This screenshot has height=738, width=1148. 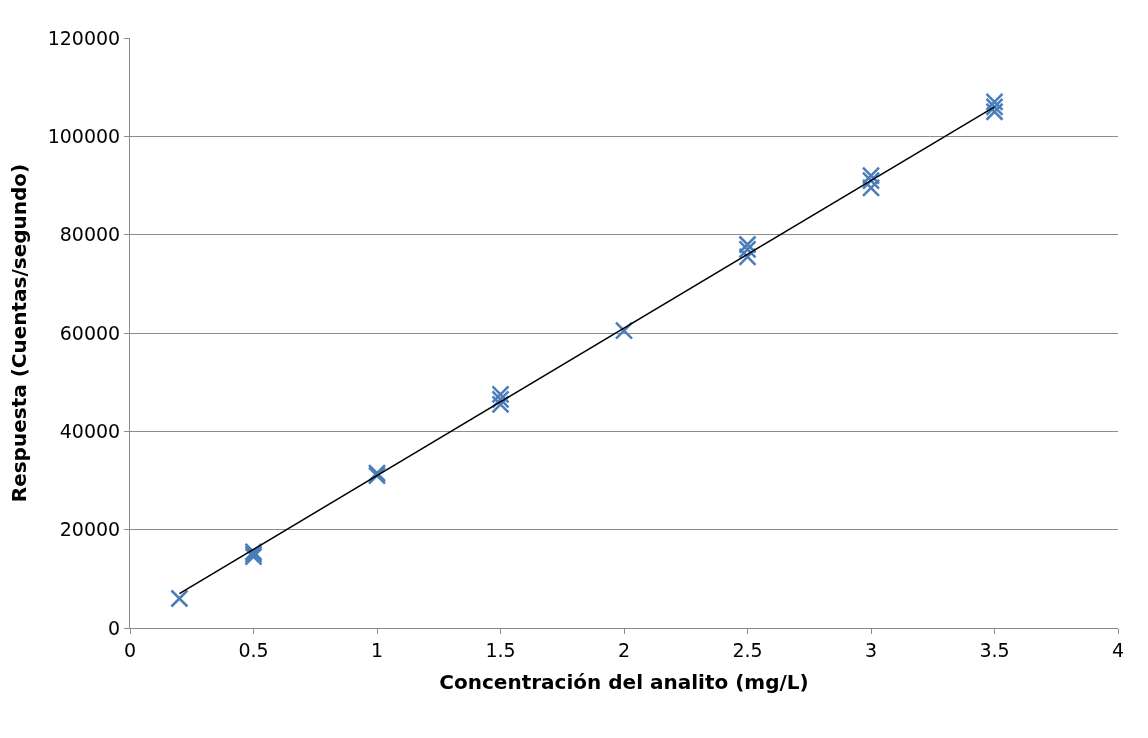 What do you see at coordinates (90, 529) in the screenshot?
I see `y-tick-label: 20000` at bounding box center [90, 529].